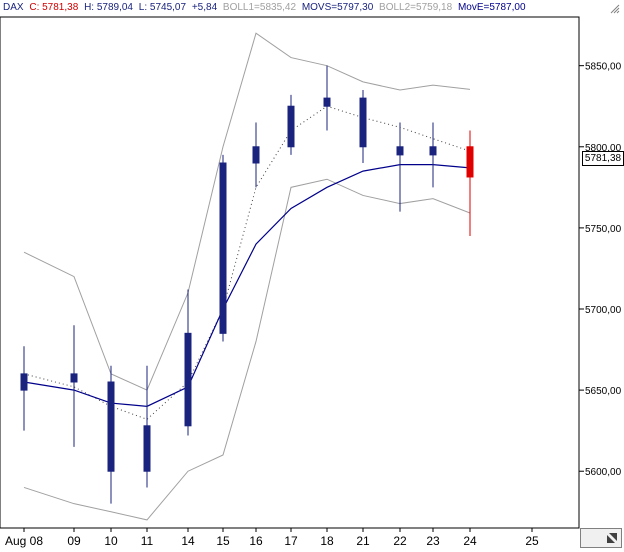 The height and width of the screenshot is (552, 624). Describe the element at coordinates (363, 541) in the screenshot. I see `x-tick-label: 21` at that location.